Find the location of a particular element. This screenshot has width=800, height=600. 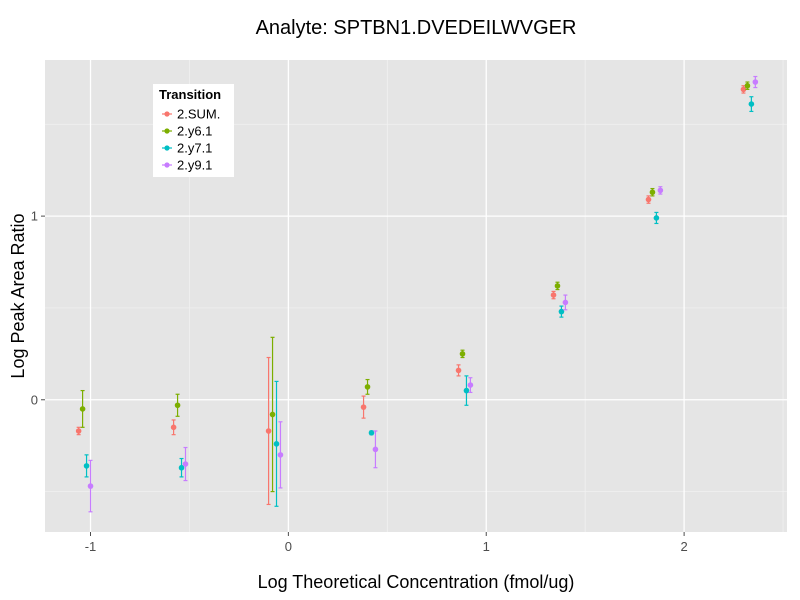

x-tick-label: -1 is located at coordinates (91, 546).